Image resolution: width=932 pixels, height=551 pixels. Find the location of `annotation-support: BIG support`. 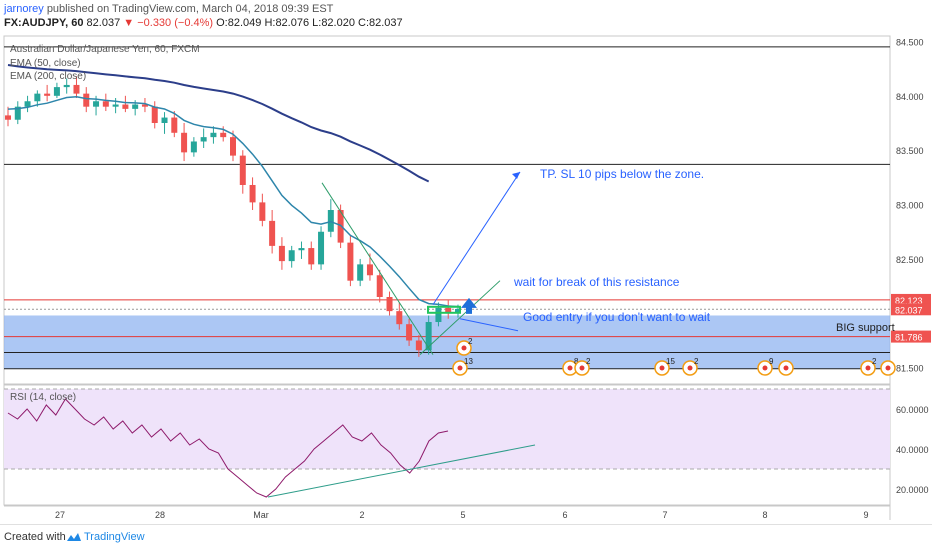

annotation-support: BIG support is located at coordinates (865, 328).